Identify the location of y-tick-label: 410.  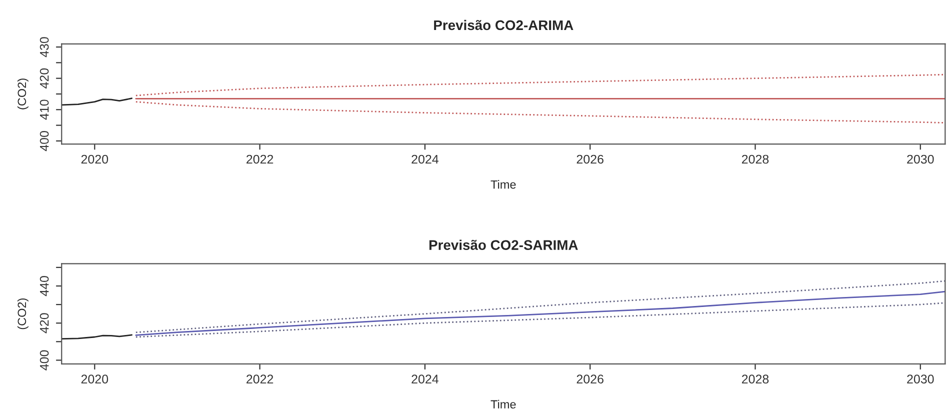
(44, 110).